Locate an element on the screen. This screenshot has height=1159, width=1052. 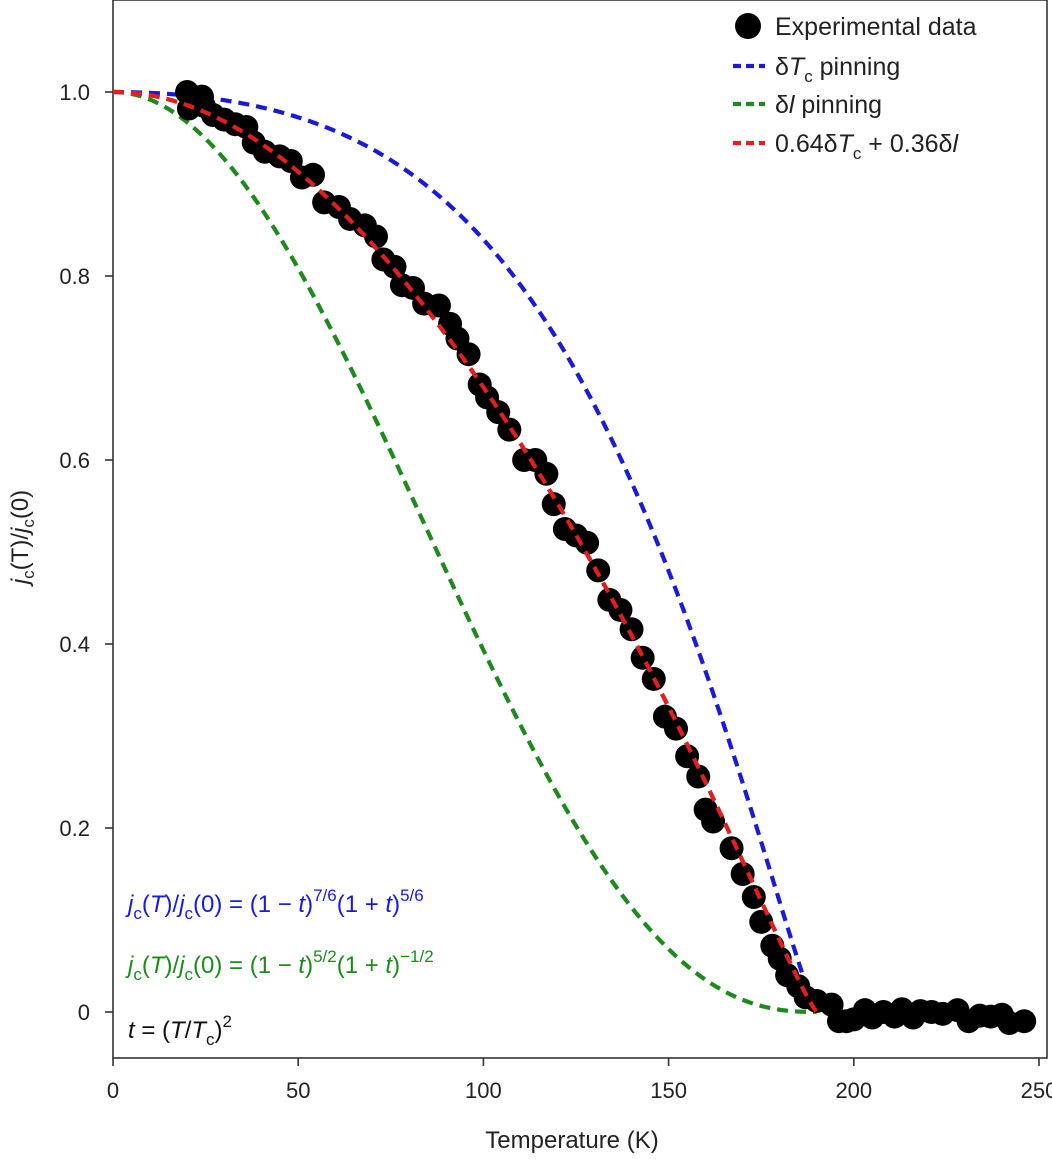
legend-label: Experimental data is located at coordinates (876, 27).